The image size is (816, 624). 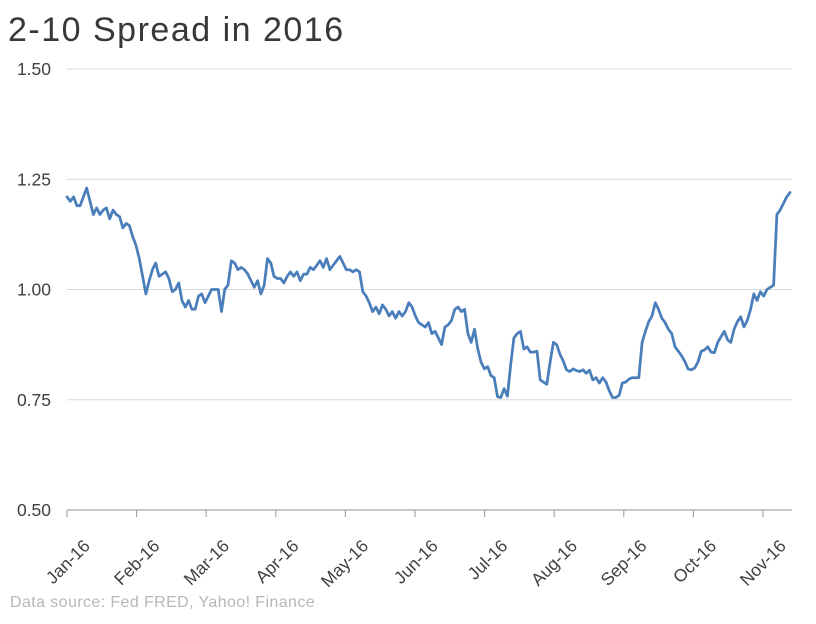 What do you see at coordinates (176, 30) in the screenshot?
I see `chart-title: 2-10 Spread in 2016` at bounding box center [176, 30].